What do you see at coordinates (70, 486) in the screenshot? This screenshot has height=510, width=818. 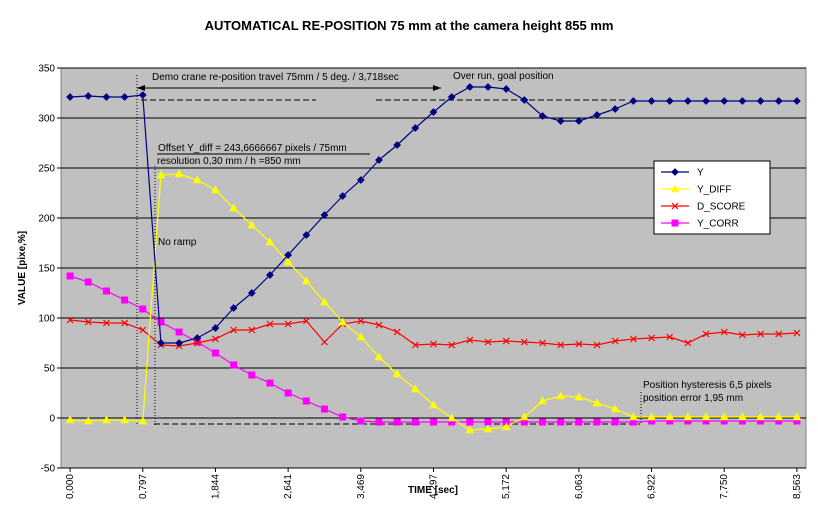 I see `x-tick-label: 0,000` at bounding box center [70, 486].